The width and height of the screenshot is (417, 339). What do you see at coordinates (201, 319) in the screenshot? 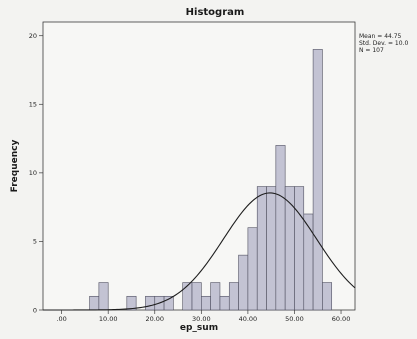
I see `x-tick-label: 30.00` at bounding box center [201, 319].